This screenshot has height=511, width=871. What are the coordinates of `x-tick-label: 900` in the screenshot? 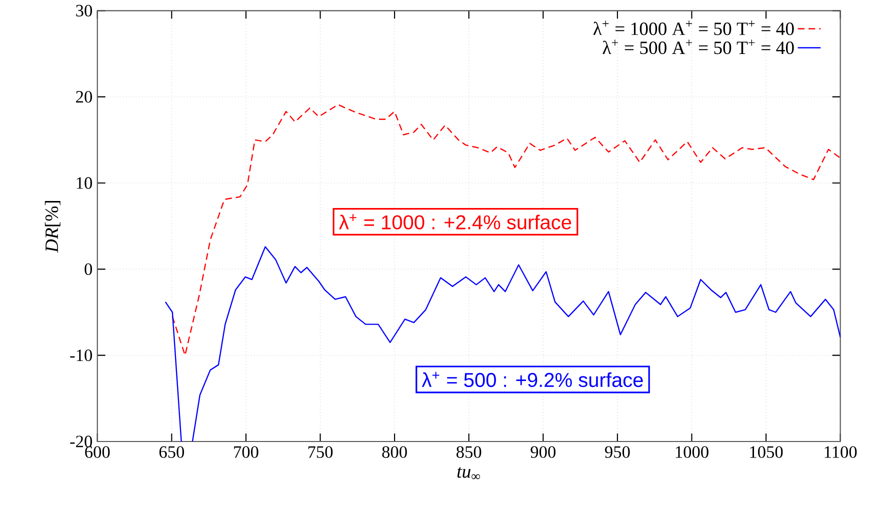 It's located at (543, 452).